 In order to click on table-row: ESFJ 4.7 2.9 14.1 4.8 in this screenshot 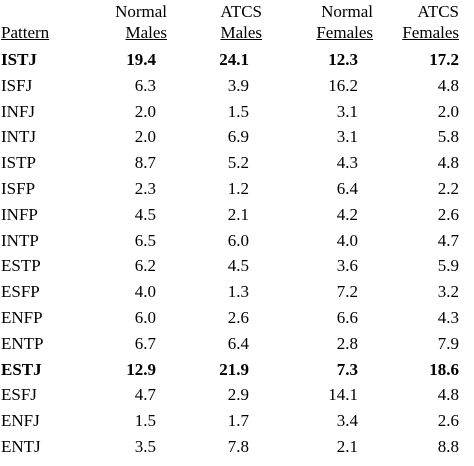, I will do `click(237, 395)`.